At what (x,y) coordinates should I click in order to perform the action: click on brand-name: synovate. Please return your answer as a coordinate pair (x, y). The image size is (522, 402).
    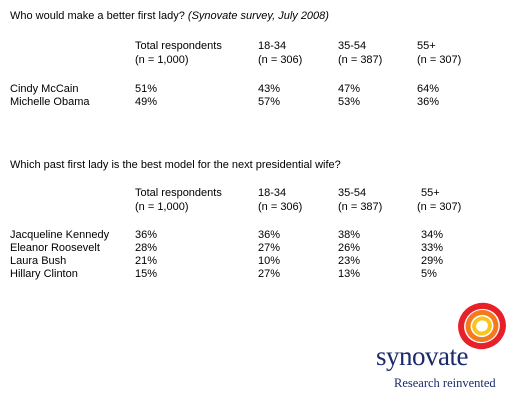
    Looking at the image, I should click on (422, 356).